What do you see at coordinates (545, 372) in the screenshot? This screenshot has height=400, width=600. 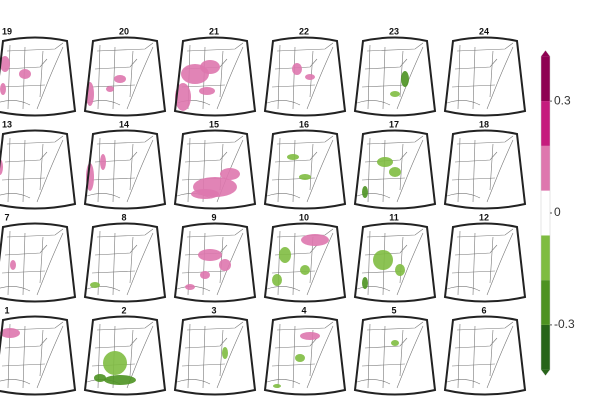 I see `colorbar-arrow-bottom` at bounding box center [545, 372].